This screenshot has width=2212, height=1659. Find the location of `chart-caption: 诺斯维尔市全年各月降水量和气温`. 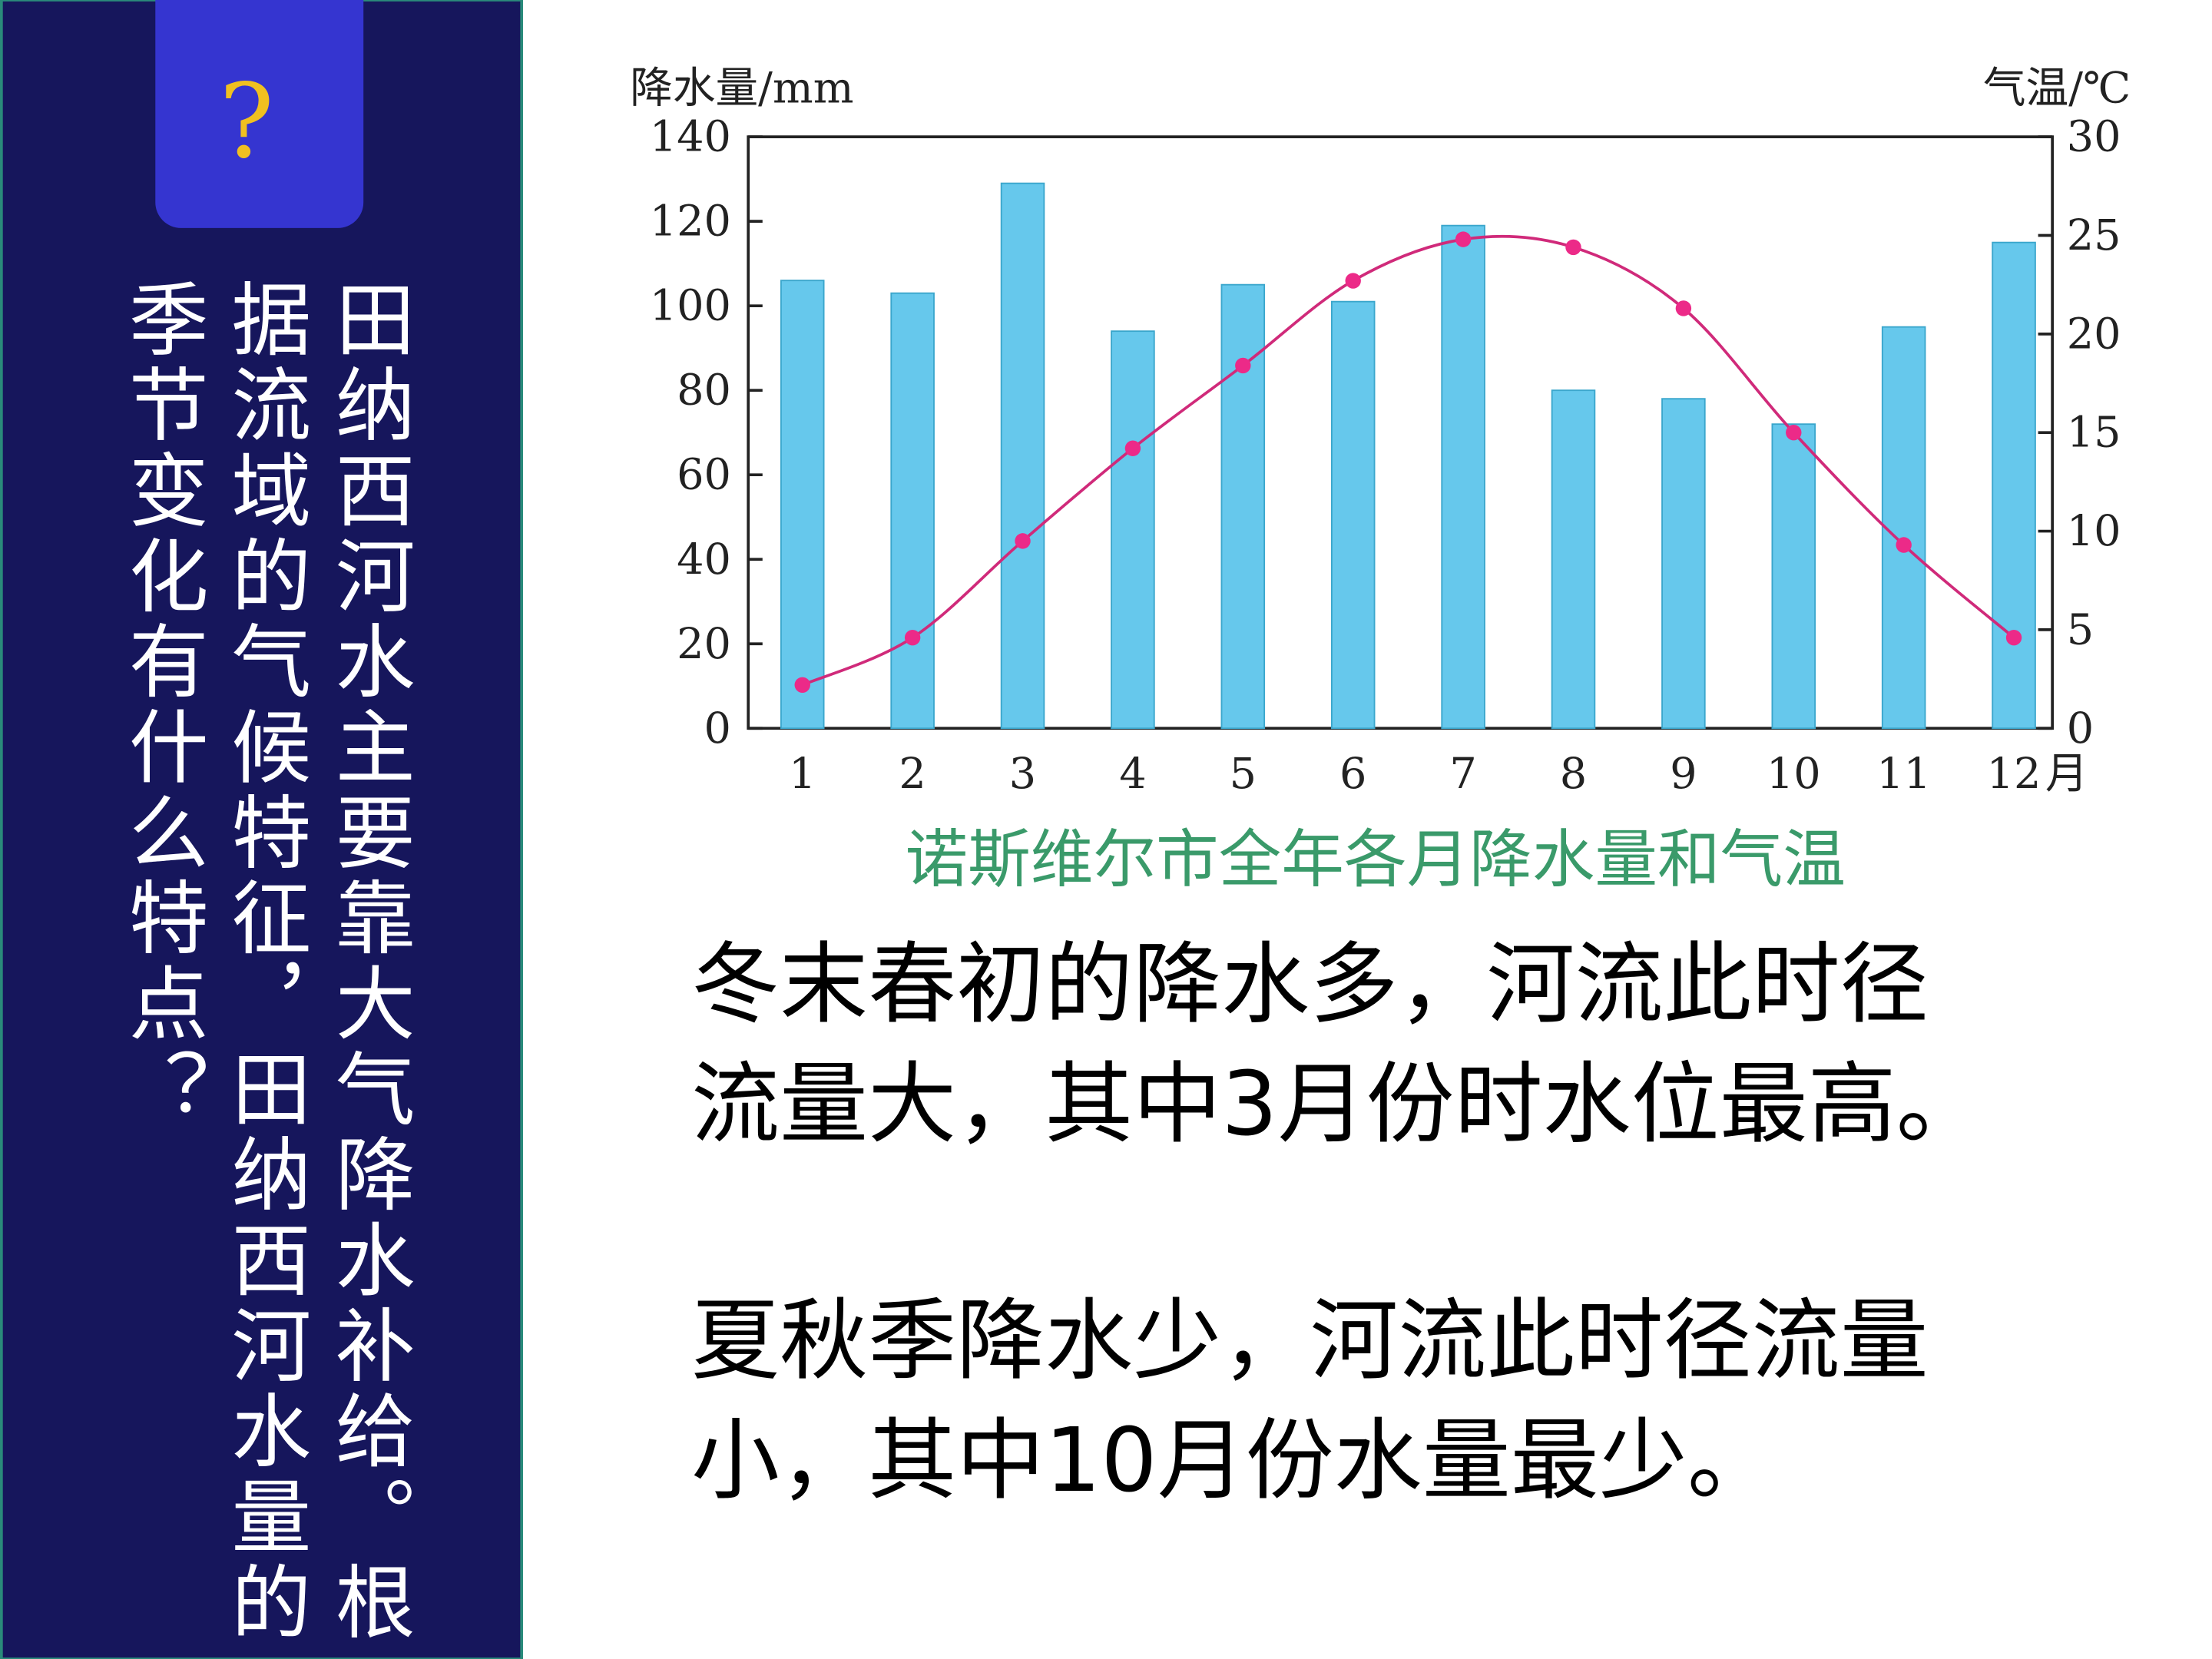

chart-caption: 诺斯维尔市全年各月降水量和气温 is located at coordinates (1376, 860).